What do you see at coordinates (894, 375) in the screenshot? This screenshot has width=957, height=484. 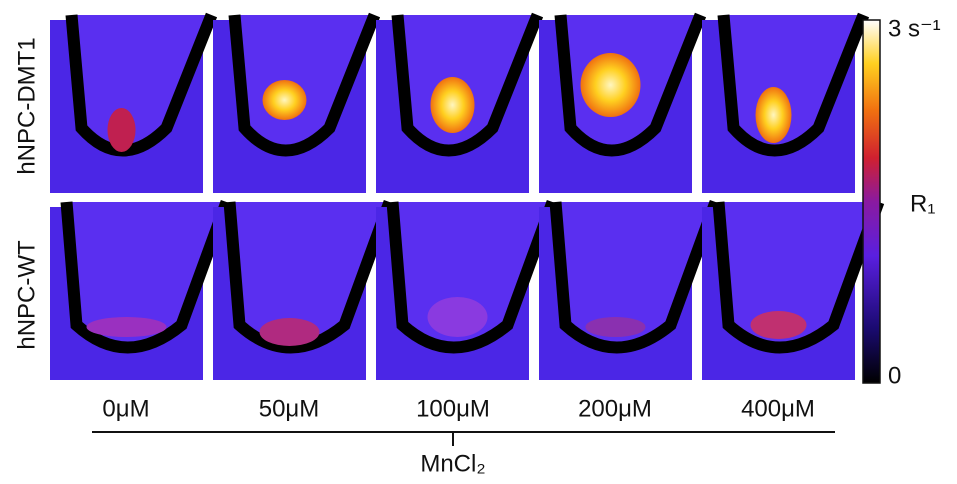 I see `colorbar-min-label: 0` at bounding box center [894, 375].